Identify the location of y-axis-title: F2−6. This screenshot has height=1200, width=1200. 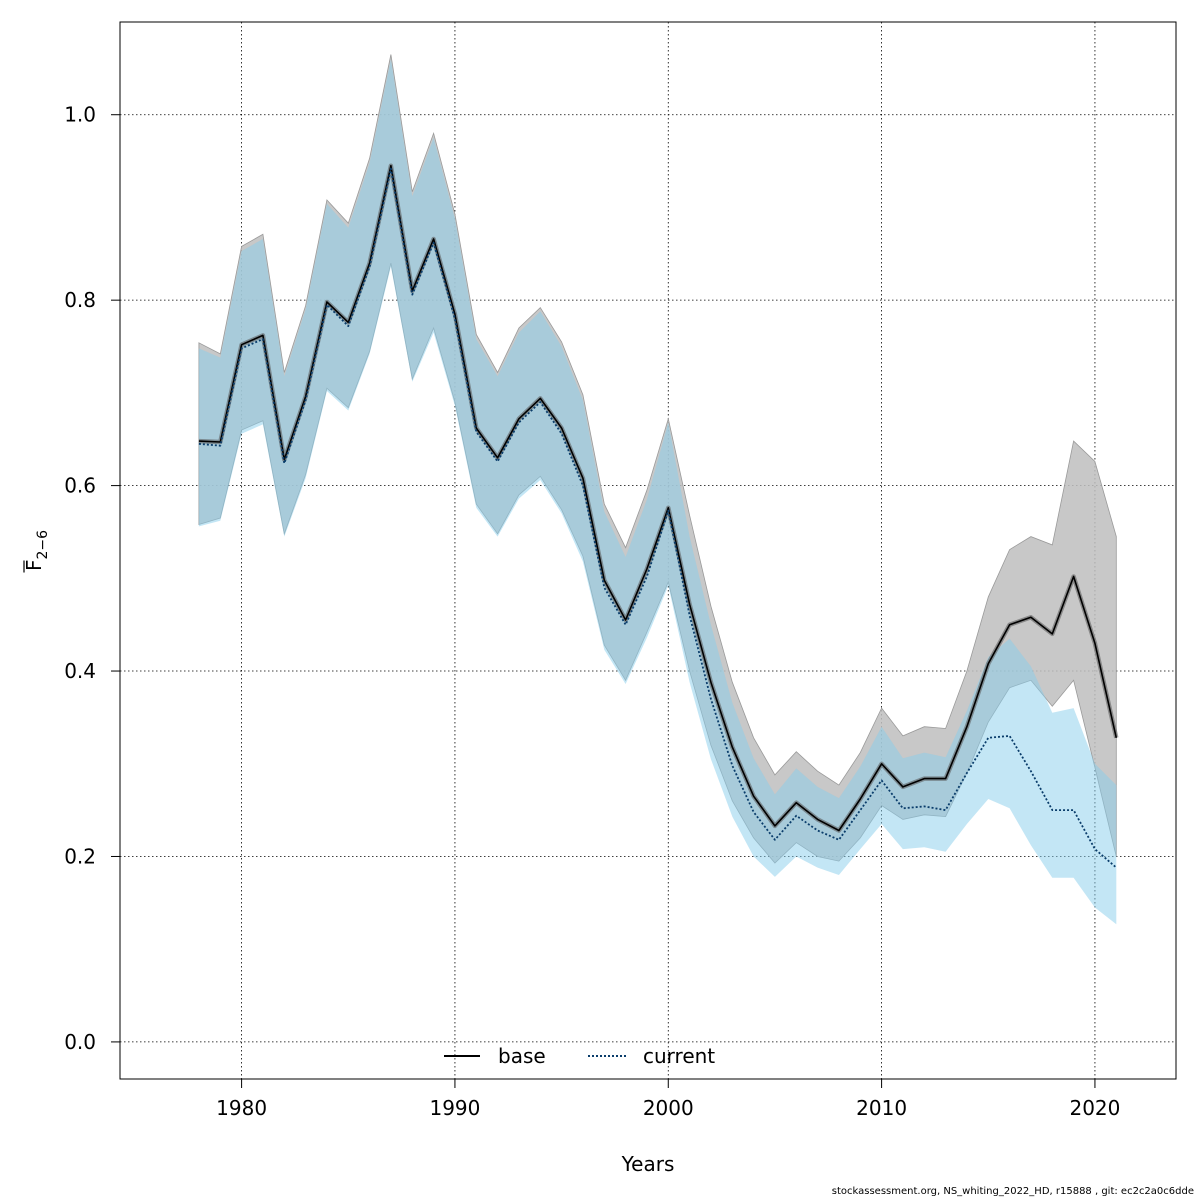
(36, 551).